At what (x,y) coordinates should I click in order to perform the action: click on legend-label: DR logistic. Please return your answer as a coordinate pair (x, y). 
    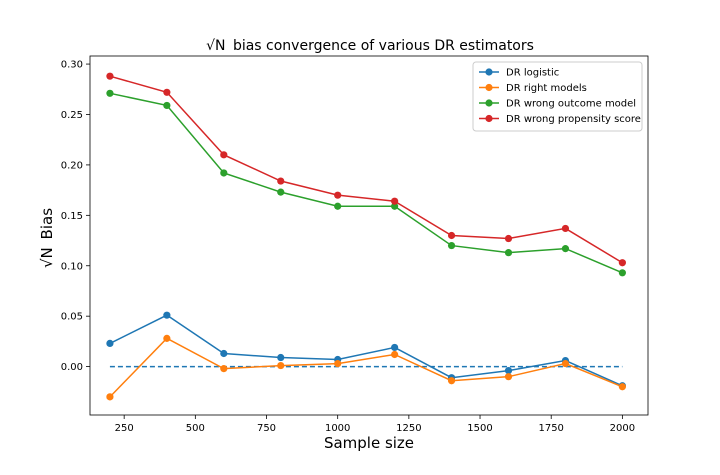
    Looking at the image, I should click on (532, 73).